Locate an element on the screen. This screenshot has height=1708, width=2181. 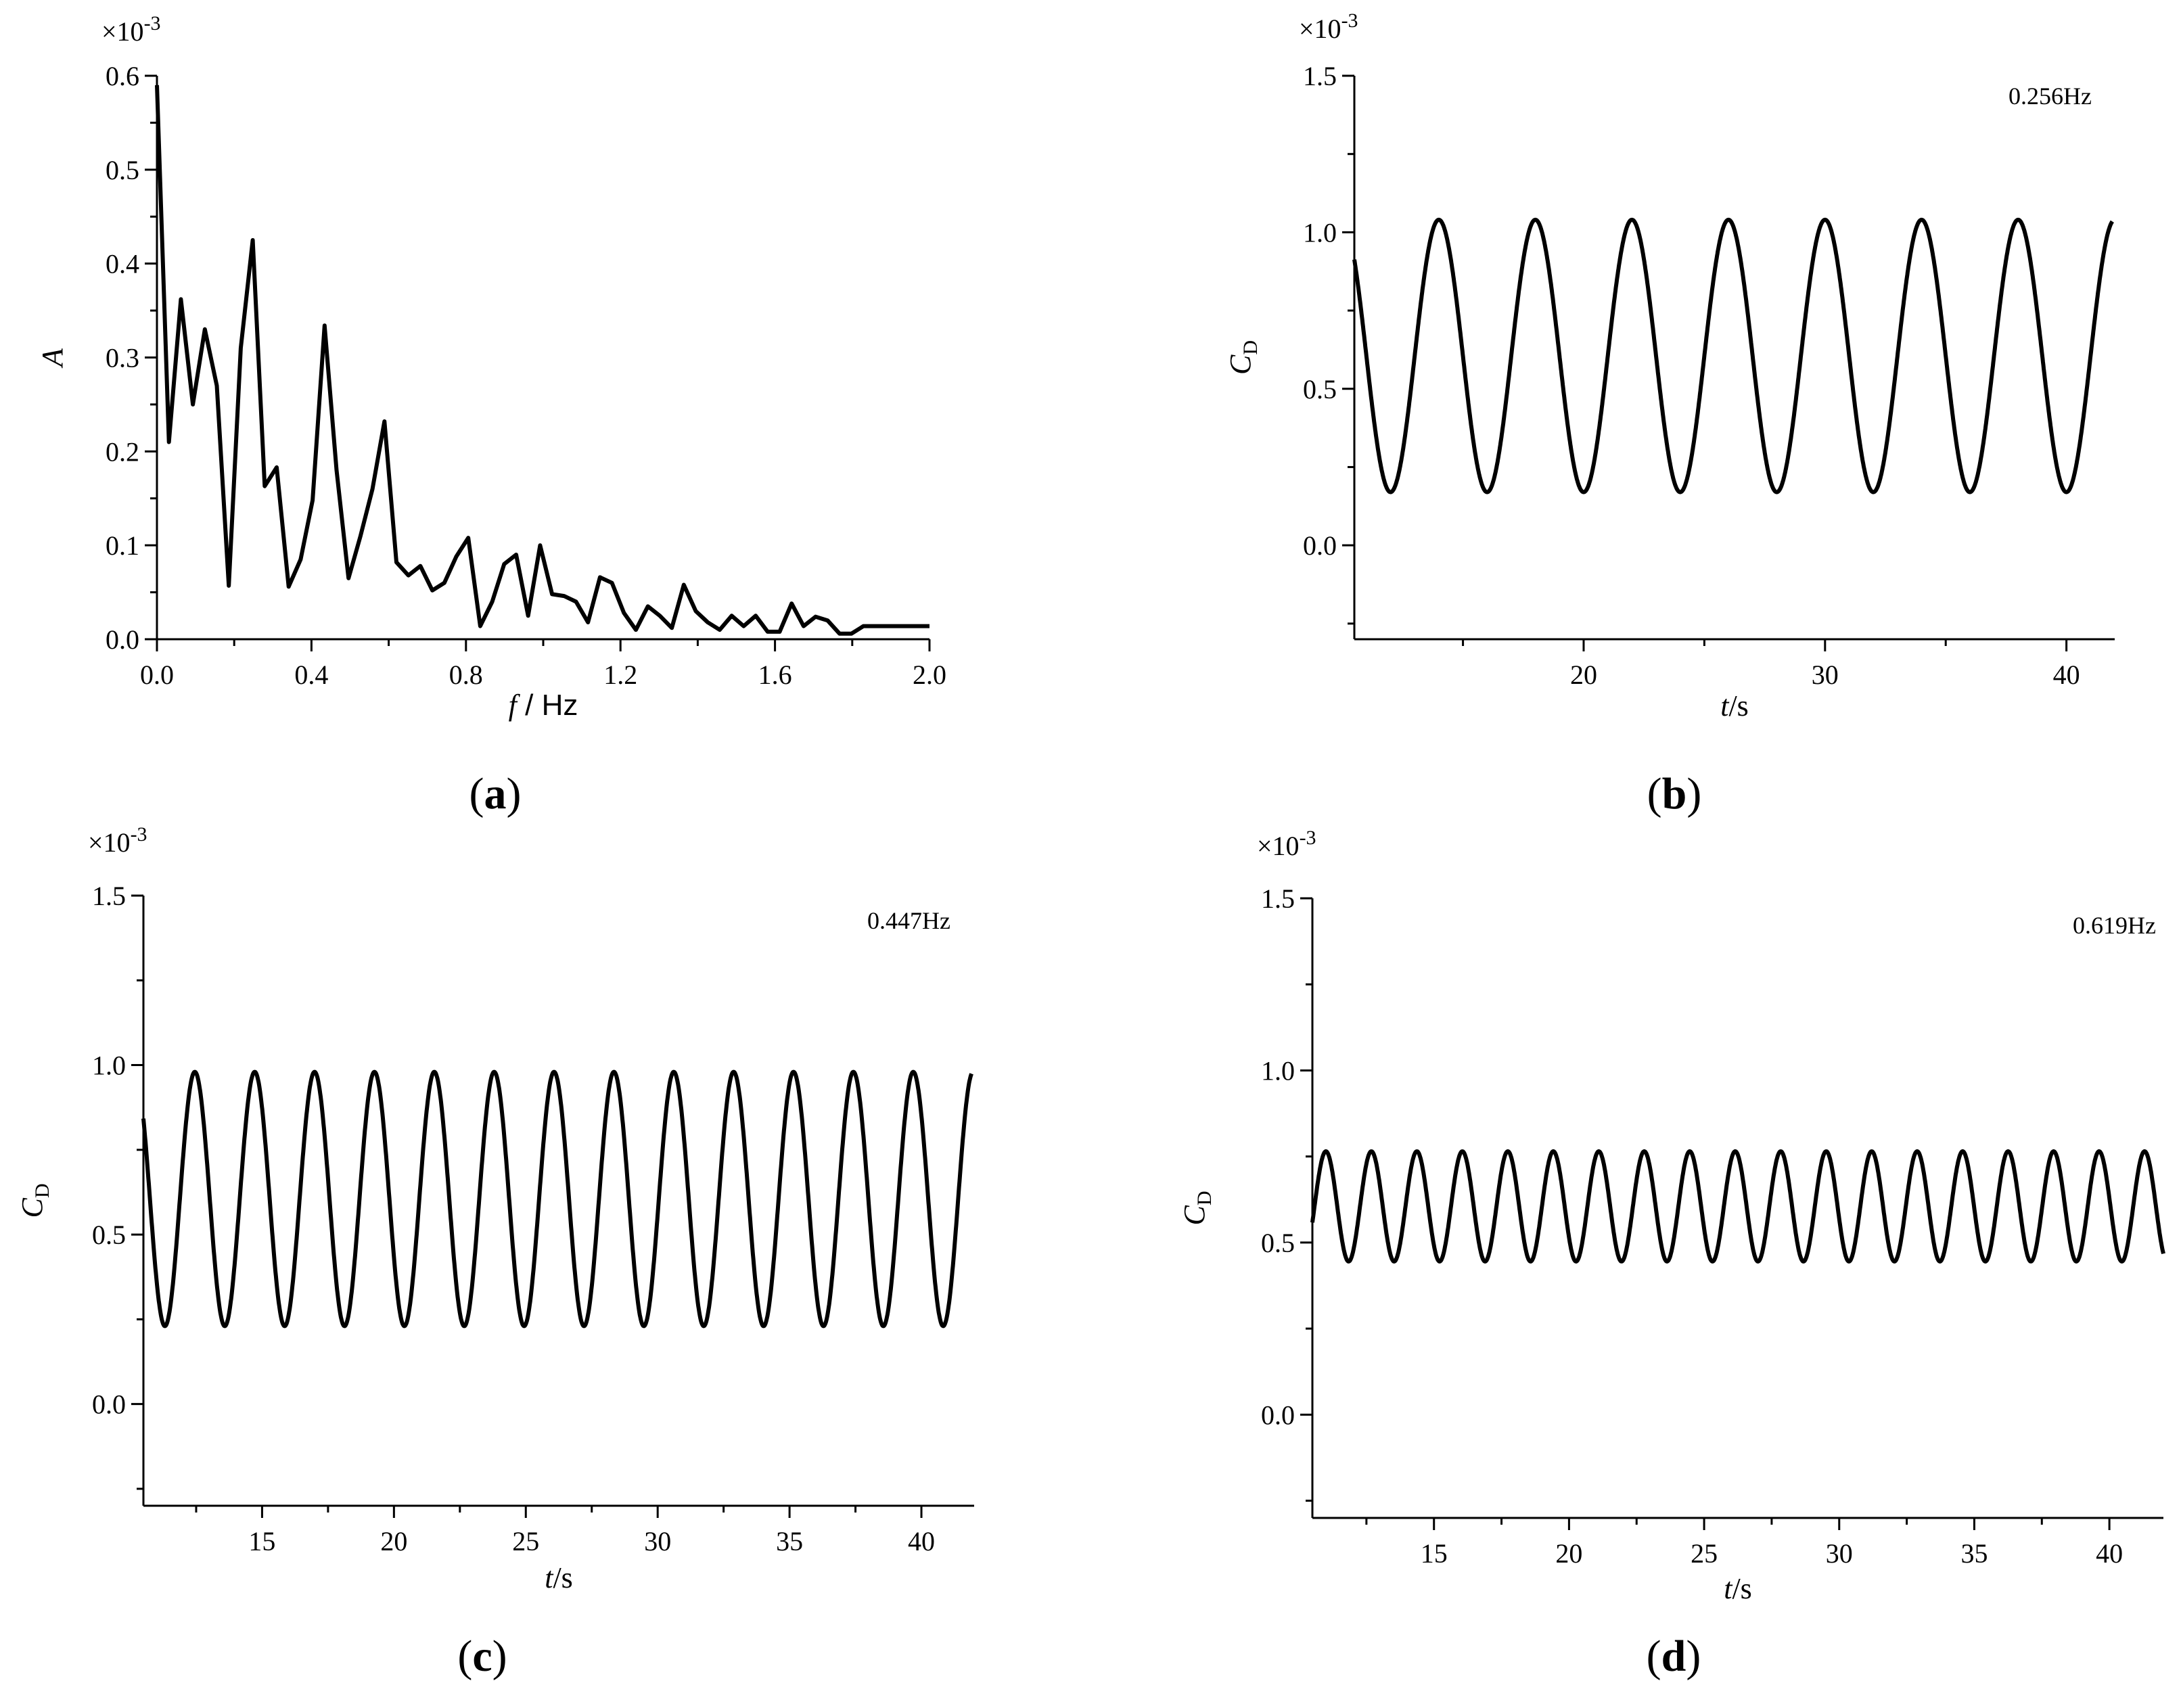
x-tick-label: 2.0 is located at coordinates (930, 675).